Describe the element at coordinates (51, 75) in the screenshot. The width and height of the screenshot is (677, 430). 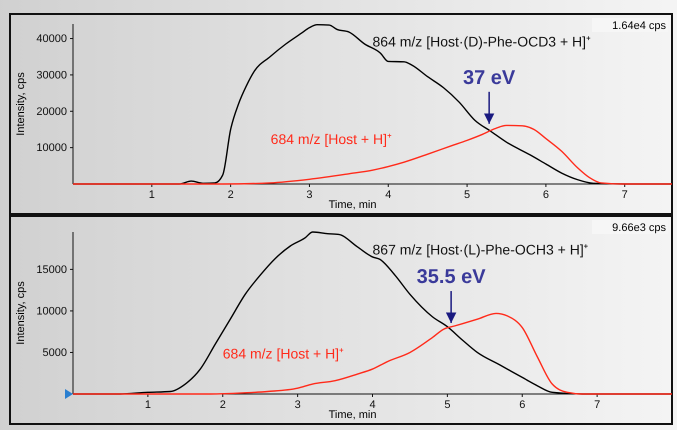
I see `y-tick-label: 30000` at that location.